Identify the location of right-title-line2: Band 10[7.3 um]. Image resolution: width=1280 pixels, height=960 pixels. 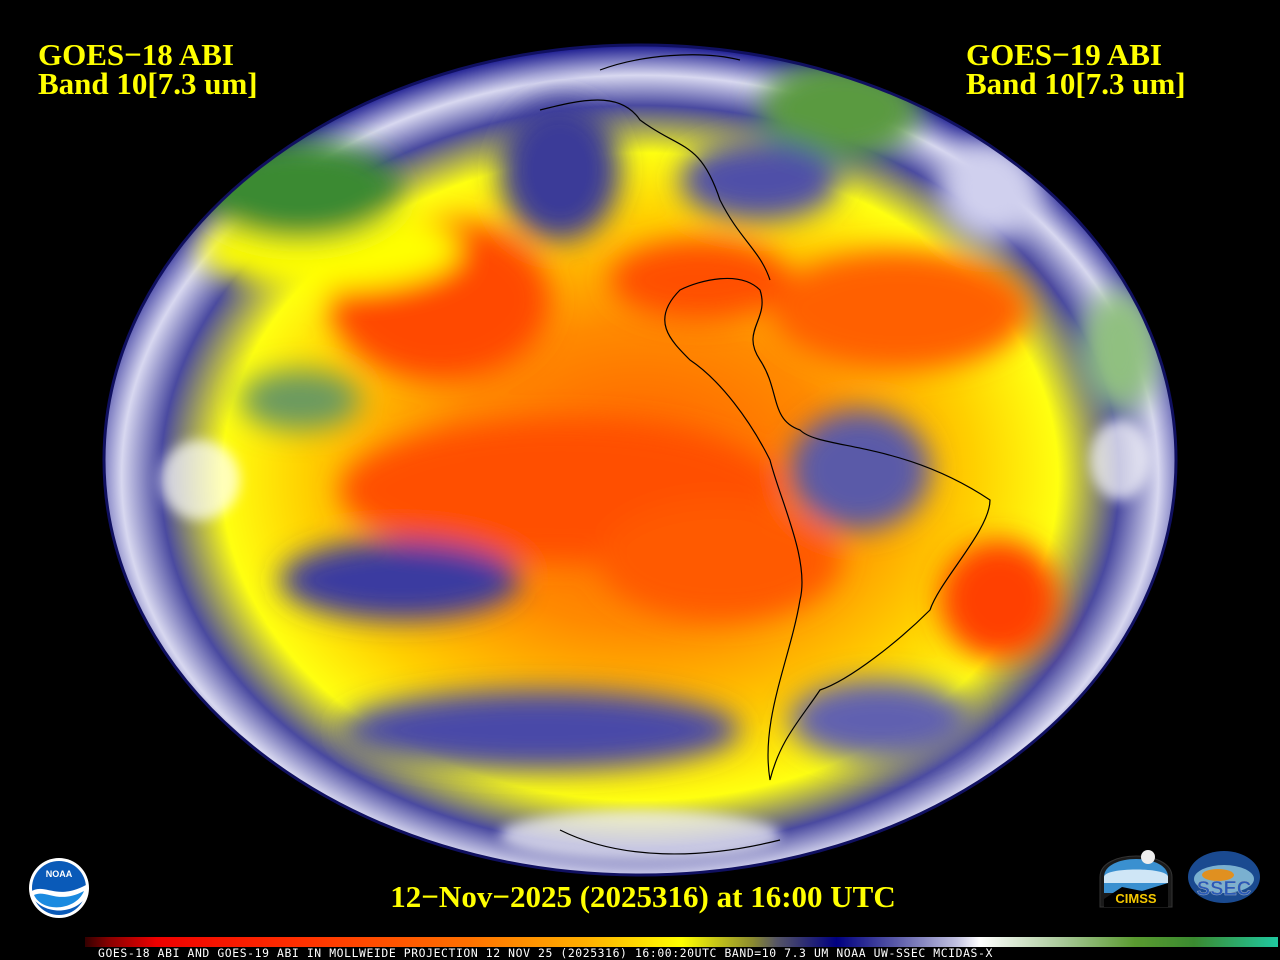
(1076, 83).